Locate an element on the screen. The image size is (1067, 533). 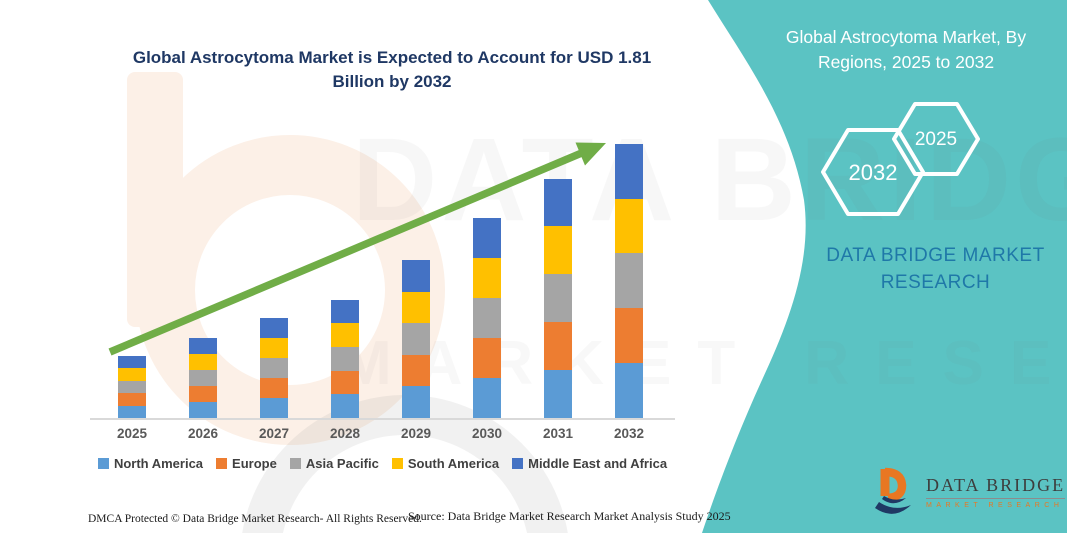
legend-item-middle-east-and-africa: Middle East and Africa is located at coordinates (589, 463).